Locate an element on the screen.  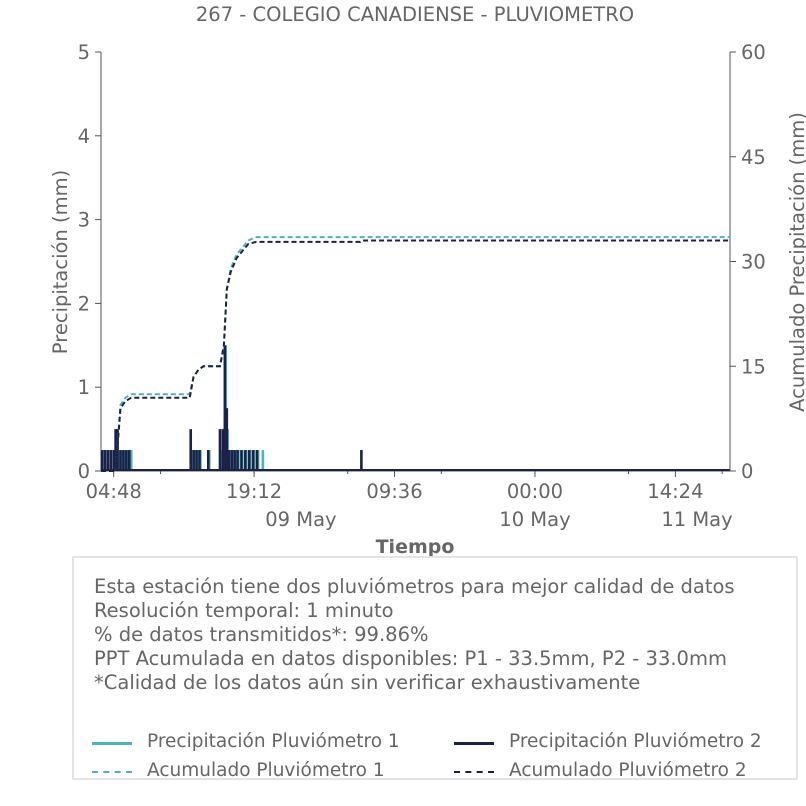
y-tick-label: 4 is located at coordinates (84, 136).